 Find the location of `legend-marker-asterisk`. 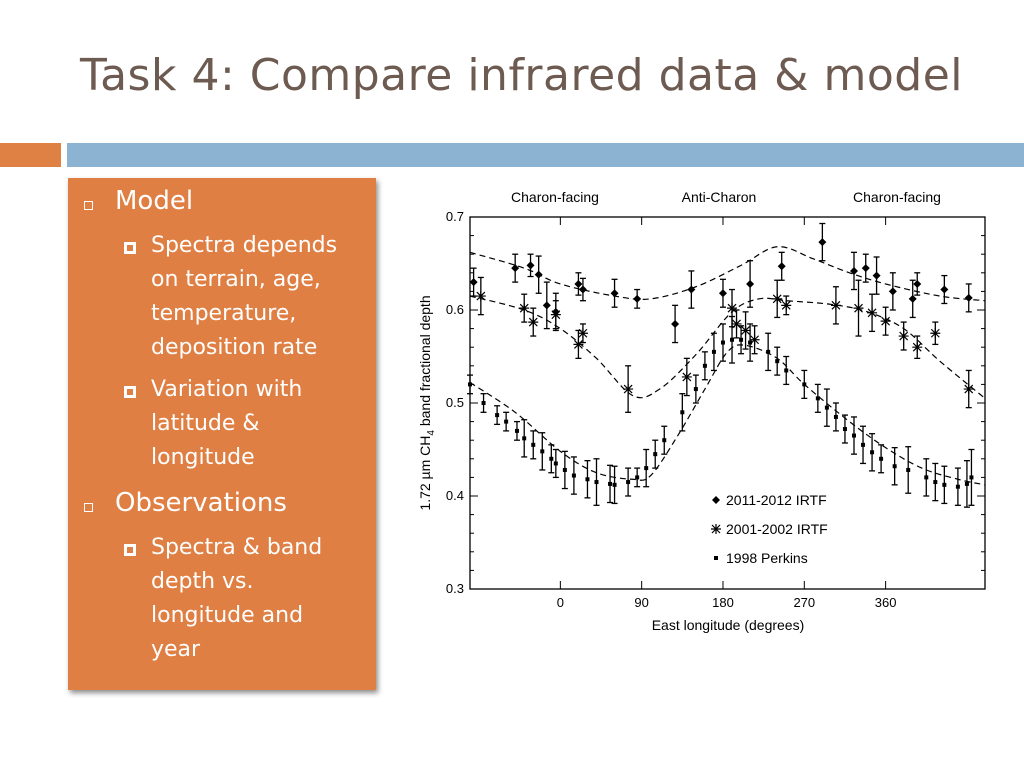

legend-marker-asterisk is located at coordinates (716, 529).